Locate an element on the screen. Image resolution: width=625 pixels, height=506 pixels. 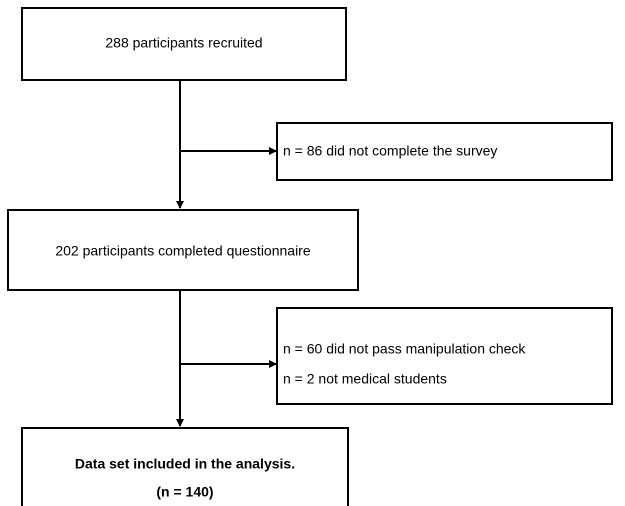
exclusion-label: n = 86 did not complete the survey is located at coordinates (390, 151).